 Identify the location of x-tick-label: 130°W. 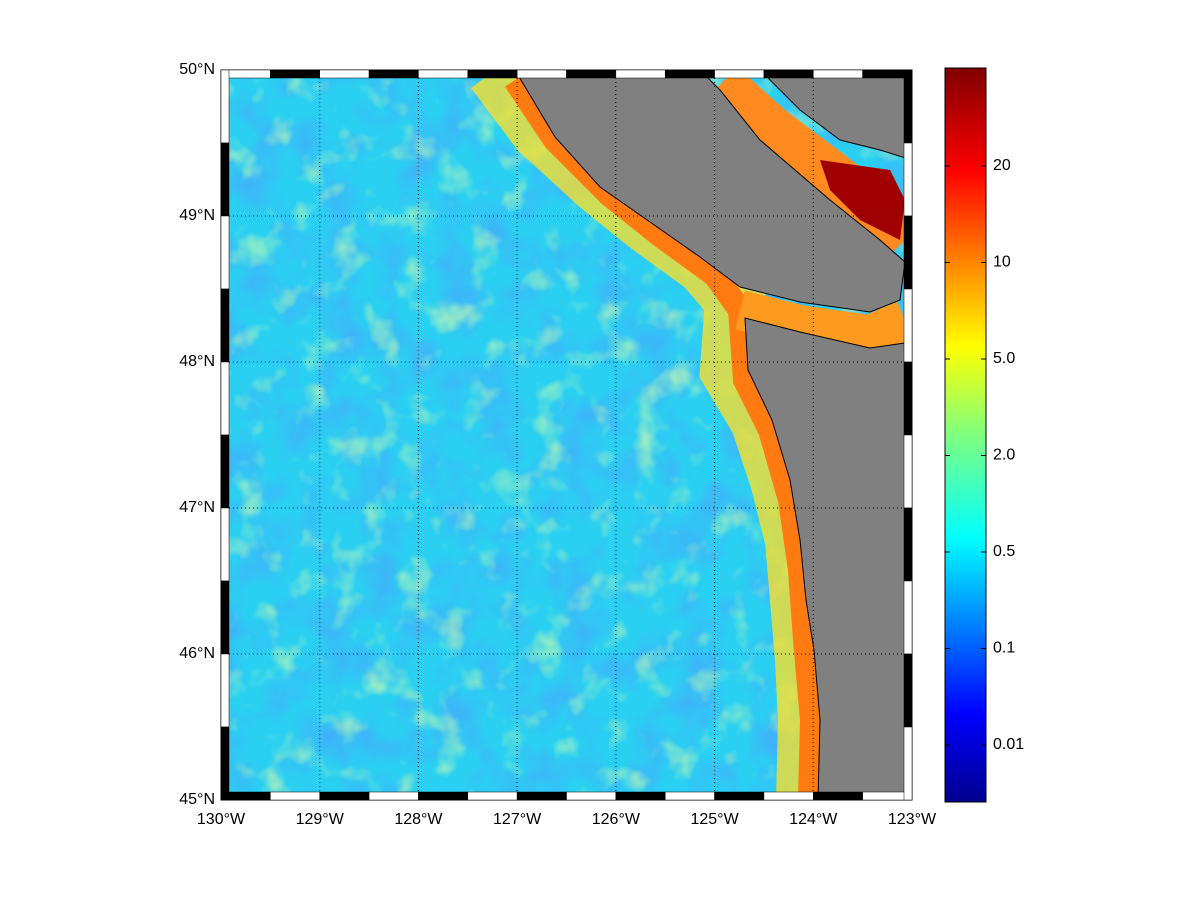
(221, 819).